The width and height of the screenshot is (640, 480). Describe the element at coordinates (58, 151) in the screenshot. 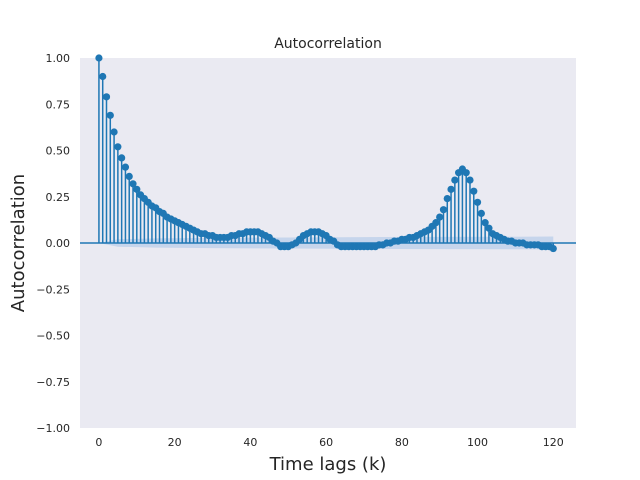

I see `y-tick-label: 0.50` at that location.